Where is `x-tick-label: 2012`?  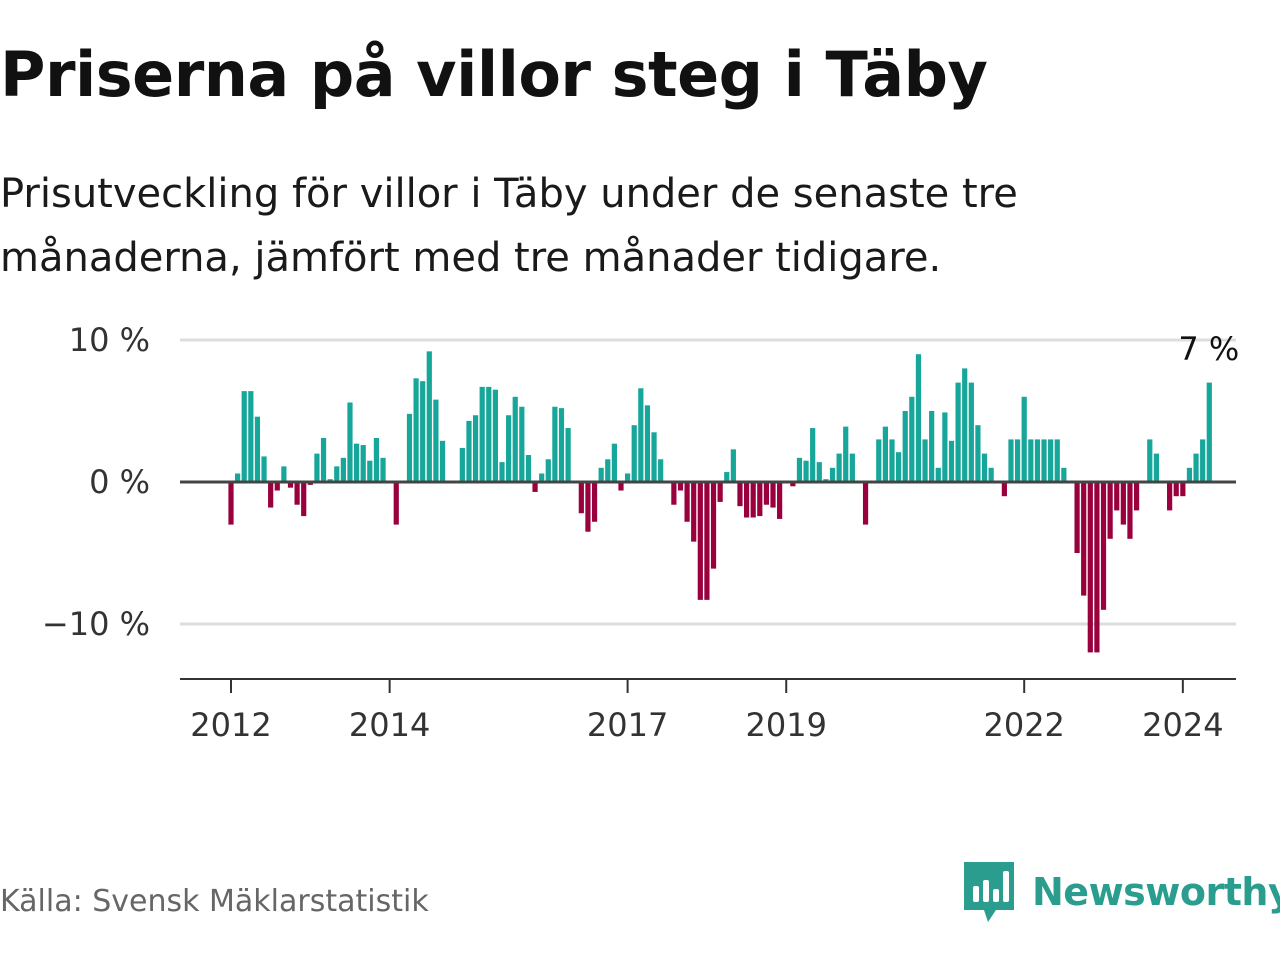 x-tick-label: 2012 is located at coordinates (230, 725).